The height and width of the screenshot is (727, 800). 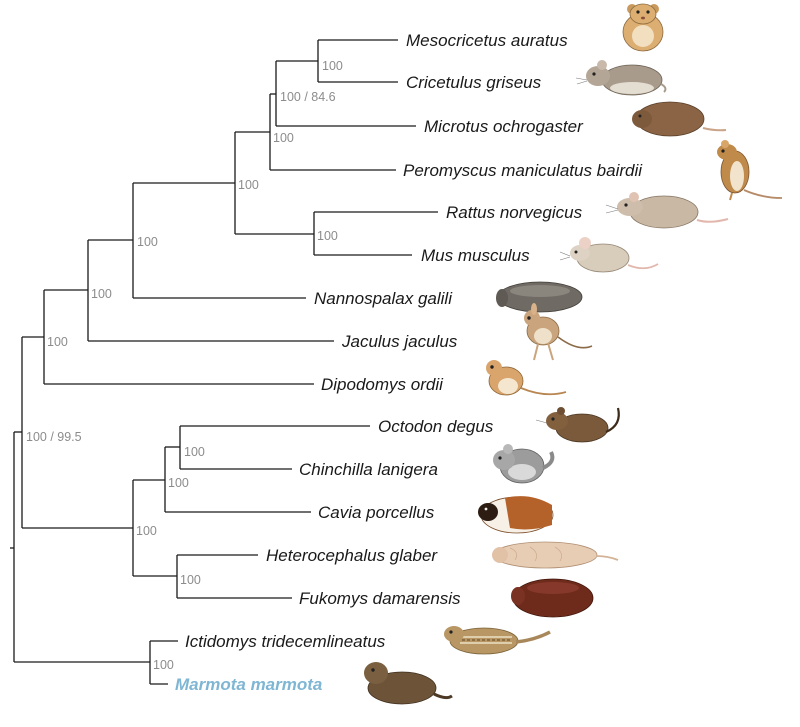 What do you see at coordinates (332, 66) in the screenshot?
I see `support-mesocricetus-cricetulus: 100` at bounding box center [332, 66].